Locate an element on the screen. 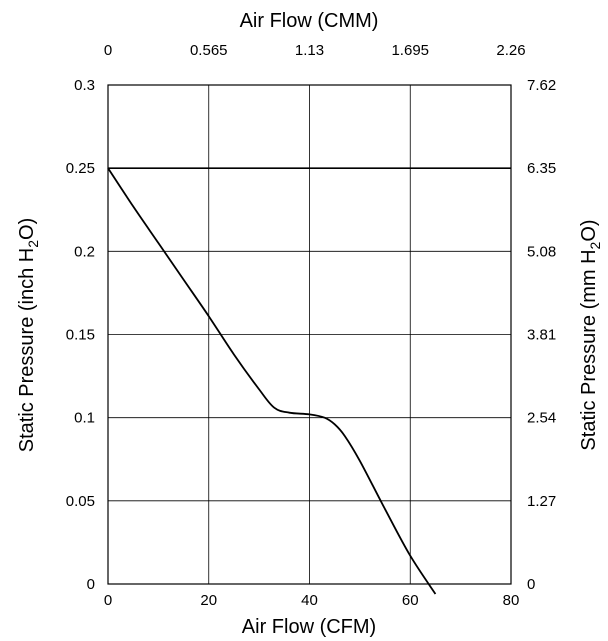 Image resolution: width=608 pixels, height=641 pixels. y-axis-title: Static Pressure (inch H2O) is located at coordinates (28, 335).